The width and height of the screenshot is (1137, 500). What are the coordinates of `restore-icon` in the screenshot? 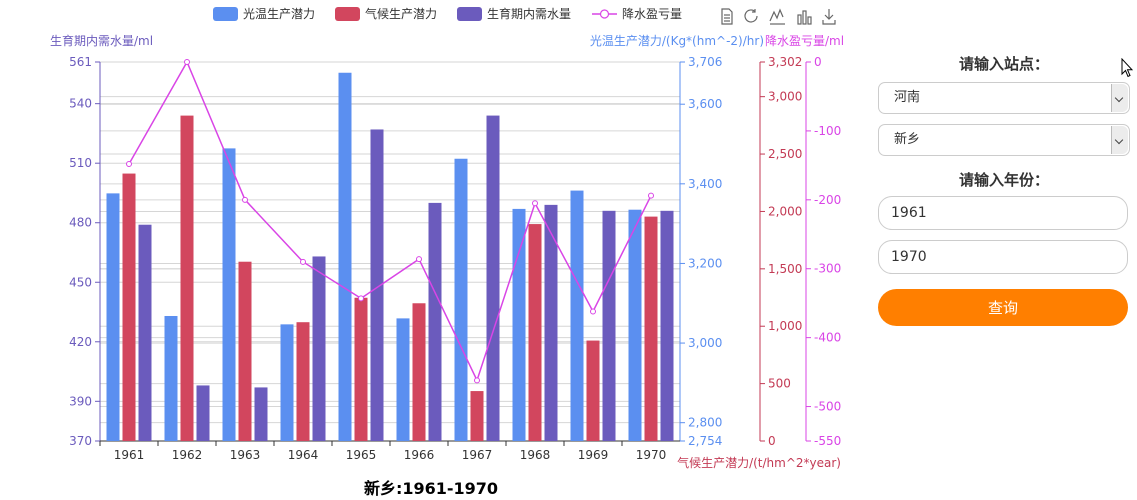 It's located at (751, 16).